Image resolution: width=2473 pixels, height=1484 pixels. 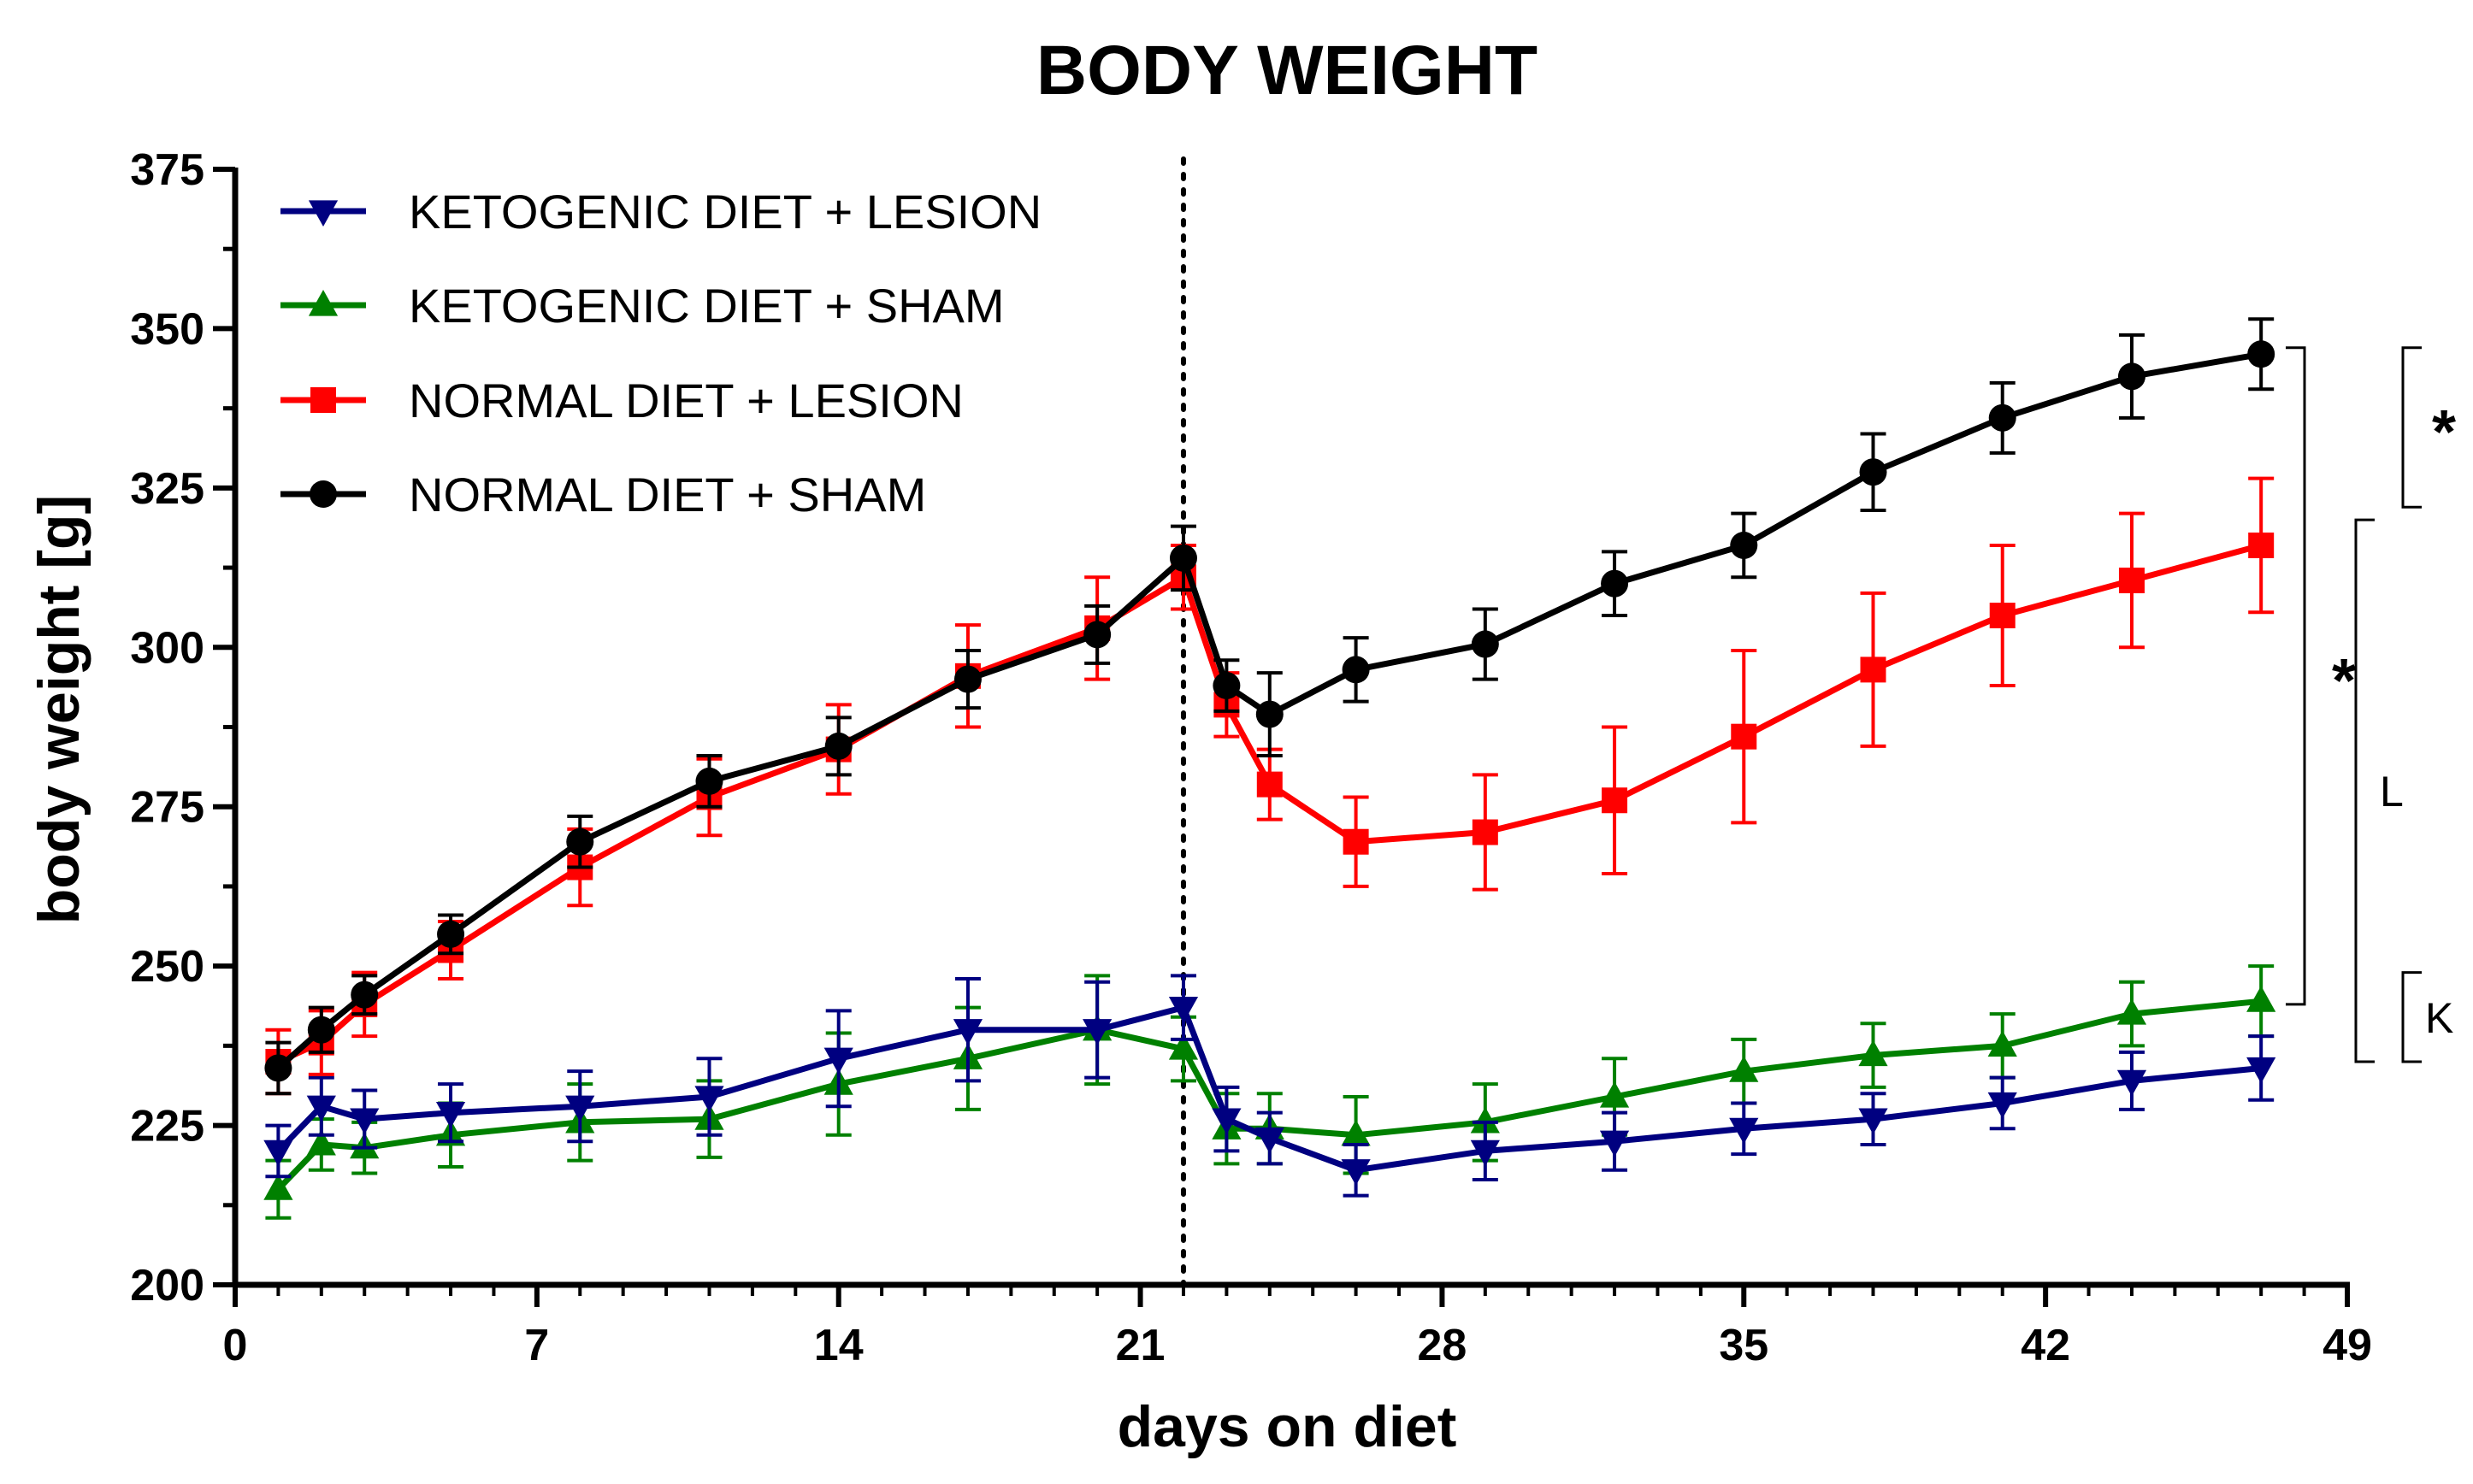 I want to click on y-tick-label: 350, so click(x=167, y=329).